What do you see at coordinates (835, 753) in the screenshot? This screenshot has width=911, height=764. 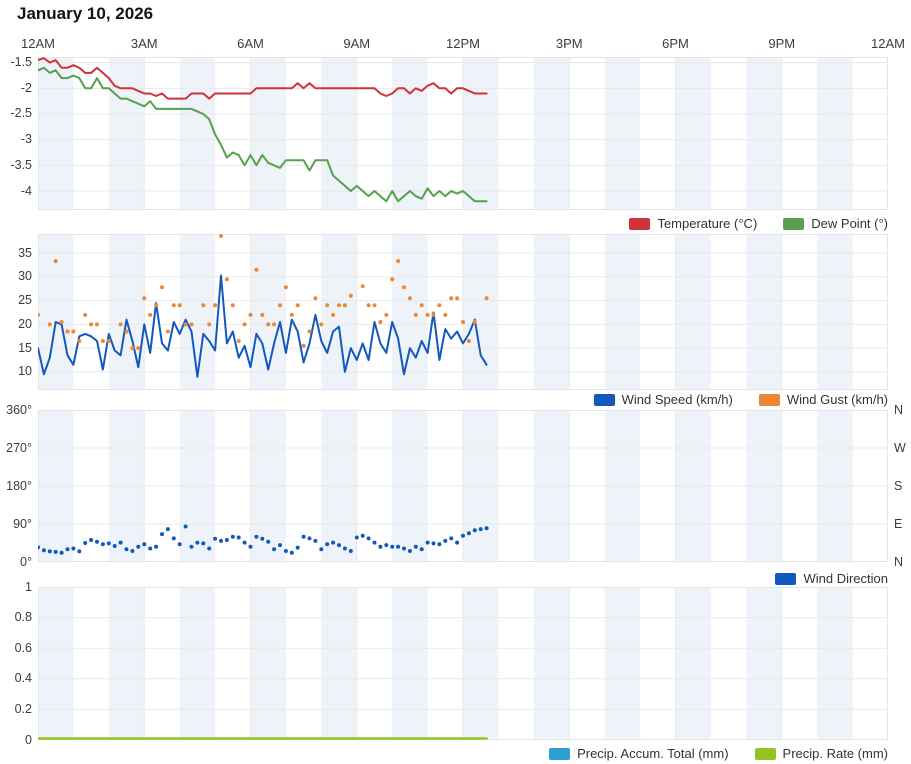 I see `legend-label: Precip. Rate (mm)` at bounding box center [835, 753].